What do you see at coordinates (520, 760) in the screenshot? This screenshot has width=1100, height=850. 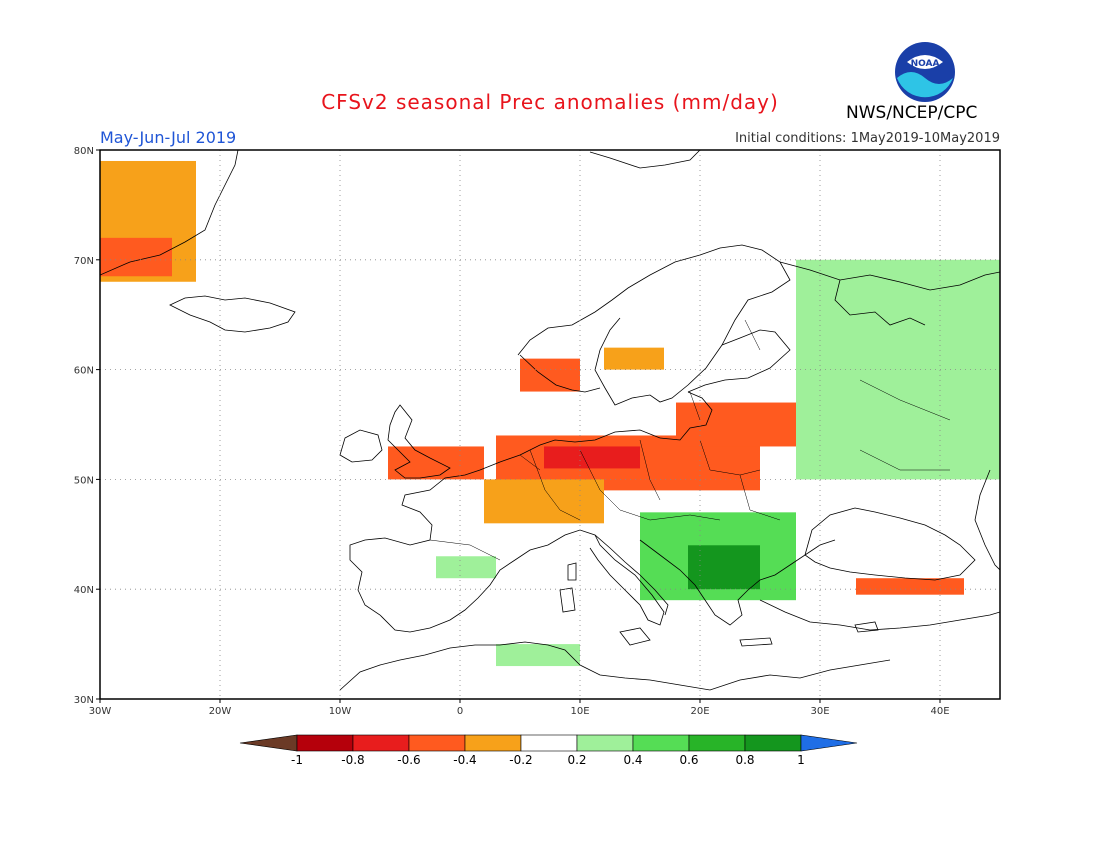 I see `colorbar-label: -0.2` at bounding box center [520, 760].